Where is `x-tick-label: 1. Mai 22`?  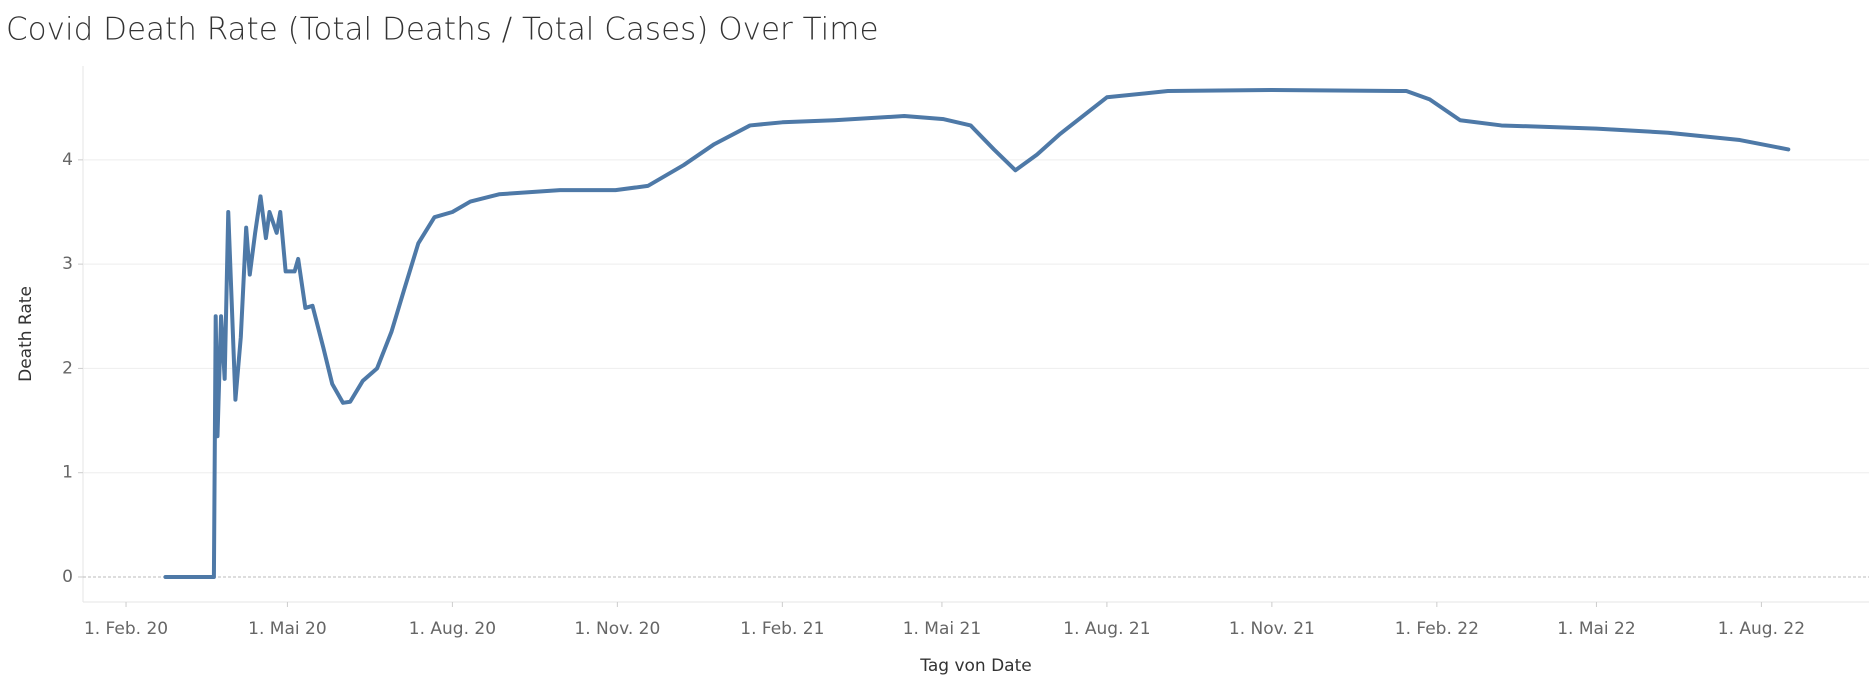
x-tick-label: 1. Mai 22 is located at coordinates (1596, 629).